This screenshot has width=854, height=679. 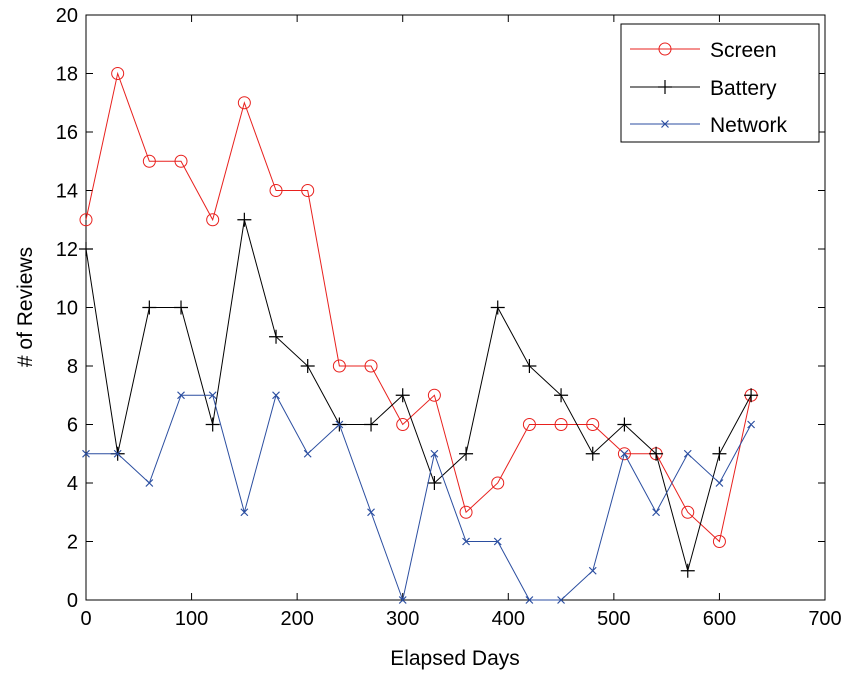 What do you see at coordinates (67, 192) in the screenshot?
I see `y-tick-label: 14` at bounding box center [67, 192].